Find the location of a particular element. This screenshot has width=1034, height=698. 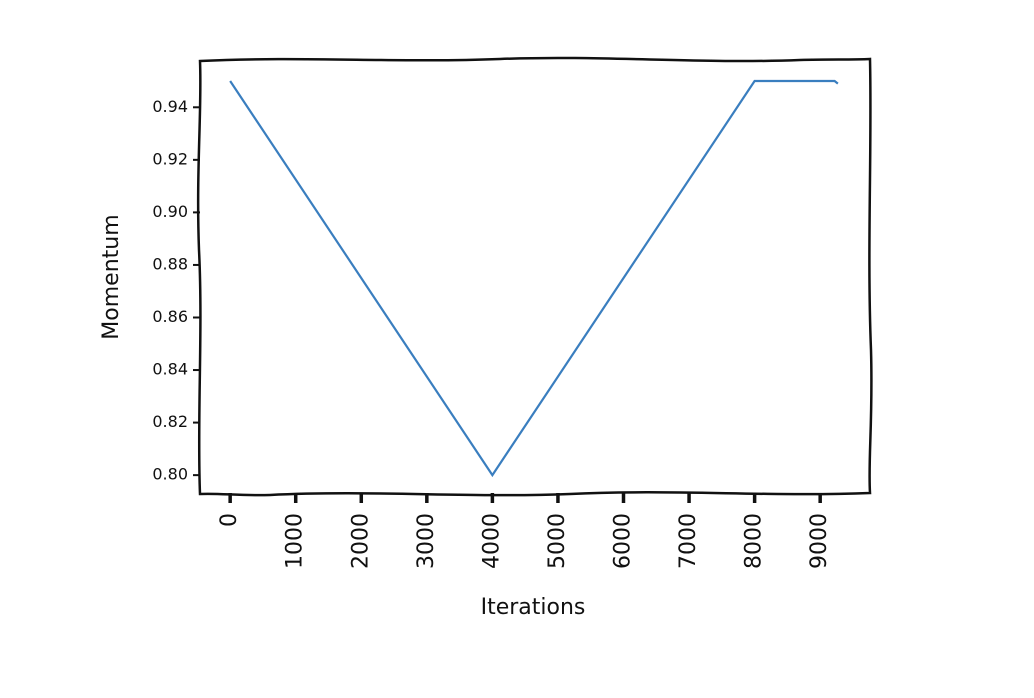

y-tick-label: 0.86 is located at coordinates (170, 316).